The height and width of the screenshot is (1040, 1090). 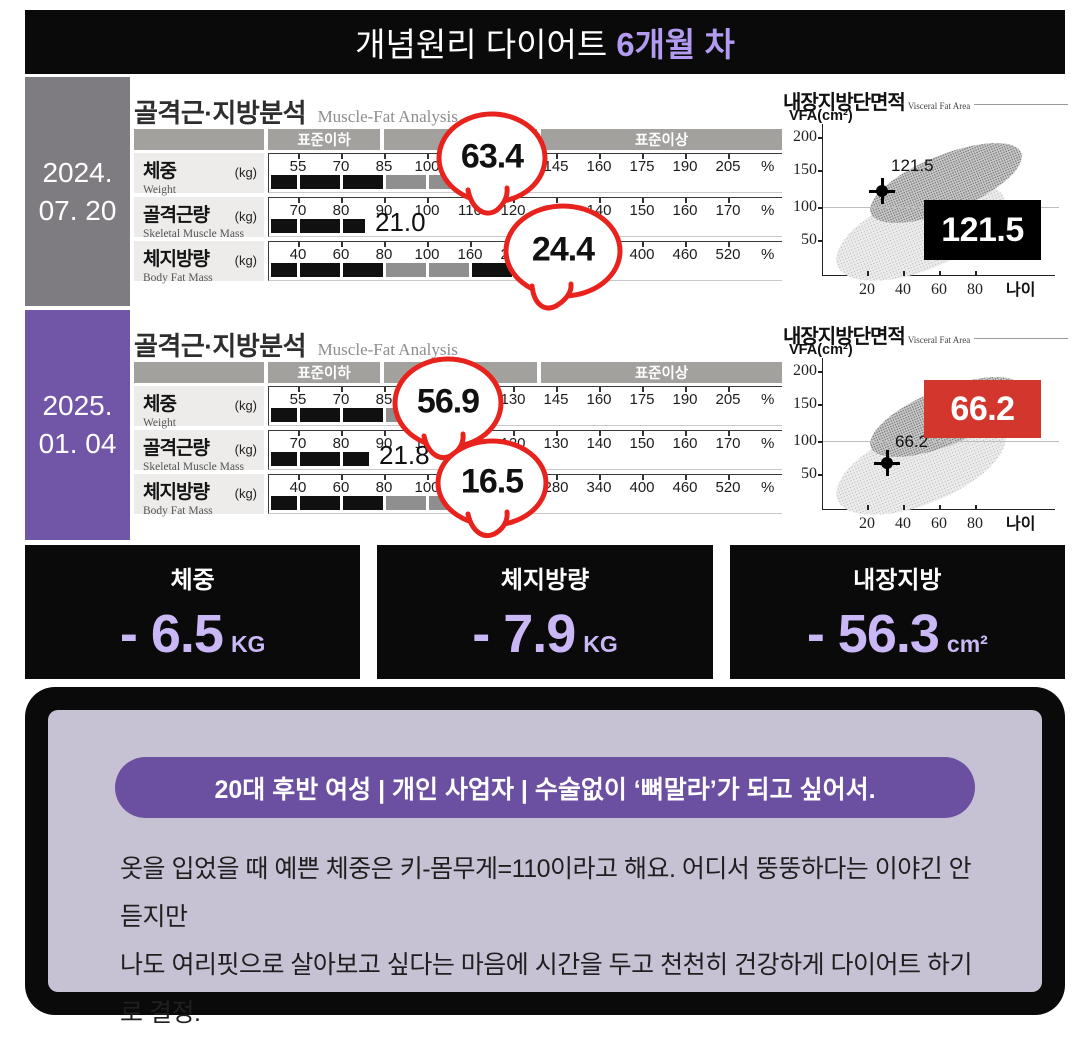 I want to click on row-label-en: Skeletal Muscle Mass, so click(x=193, y=234).